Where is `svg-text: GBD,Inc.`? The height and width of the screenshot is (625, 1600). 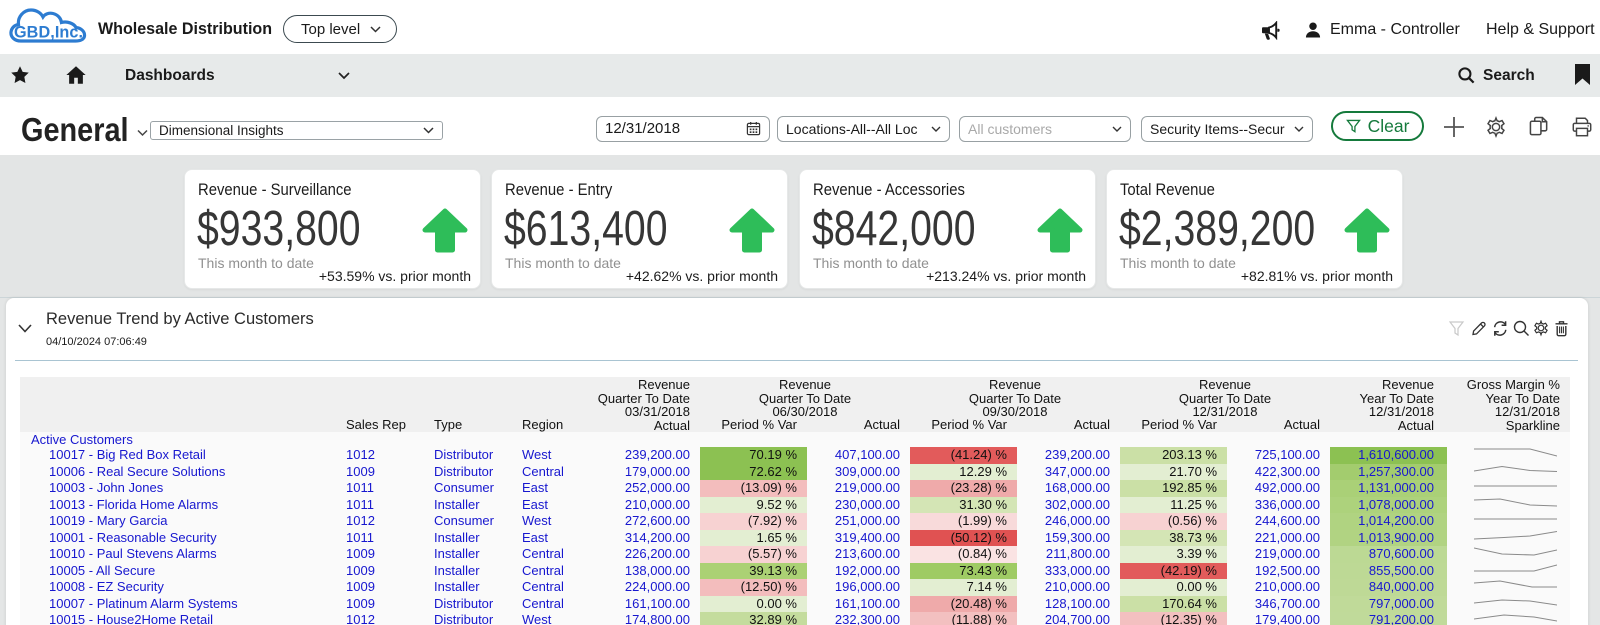
svg-text: GBD,Inc. is located at coordinates (48, 33).